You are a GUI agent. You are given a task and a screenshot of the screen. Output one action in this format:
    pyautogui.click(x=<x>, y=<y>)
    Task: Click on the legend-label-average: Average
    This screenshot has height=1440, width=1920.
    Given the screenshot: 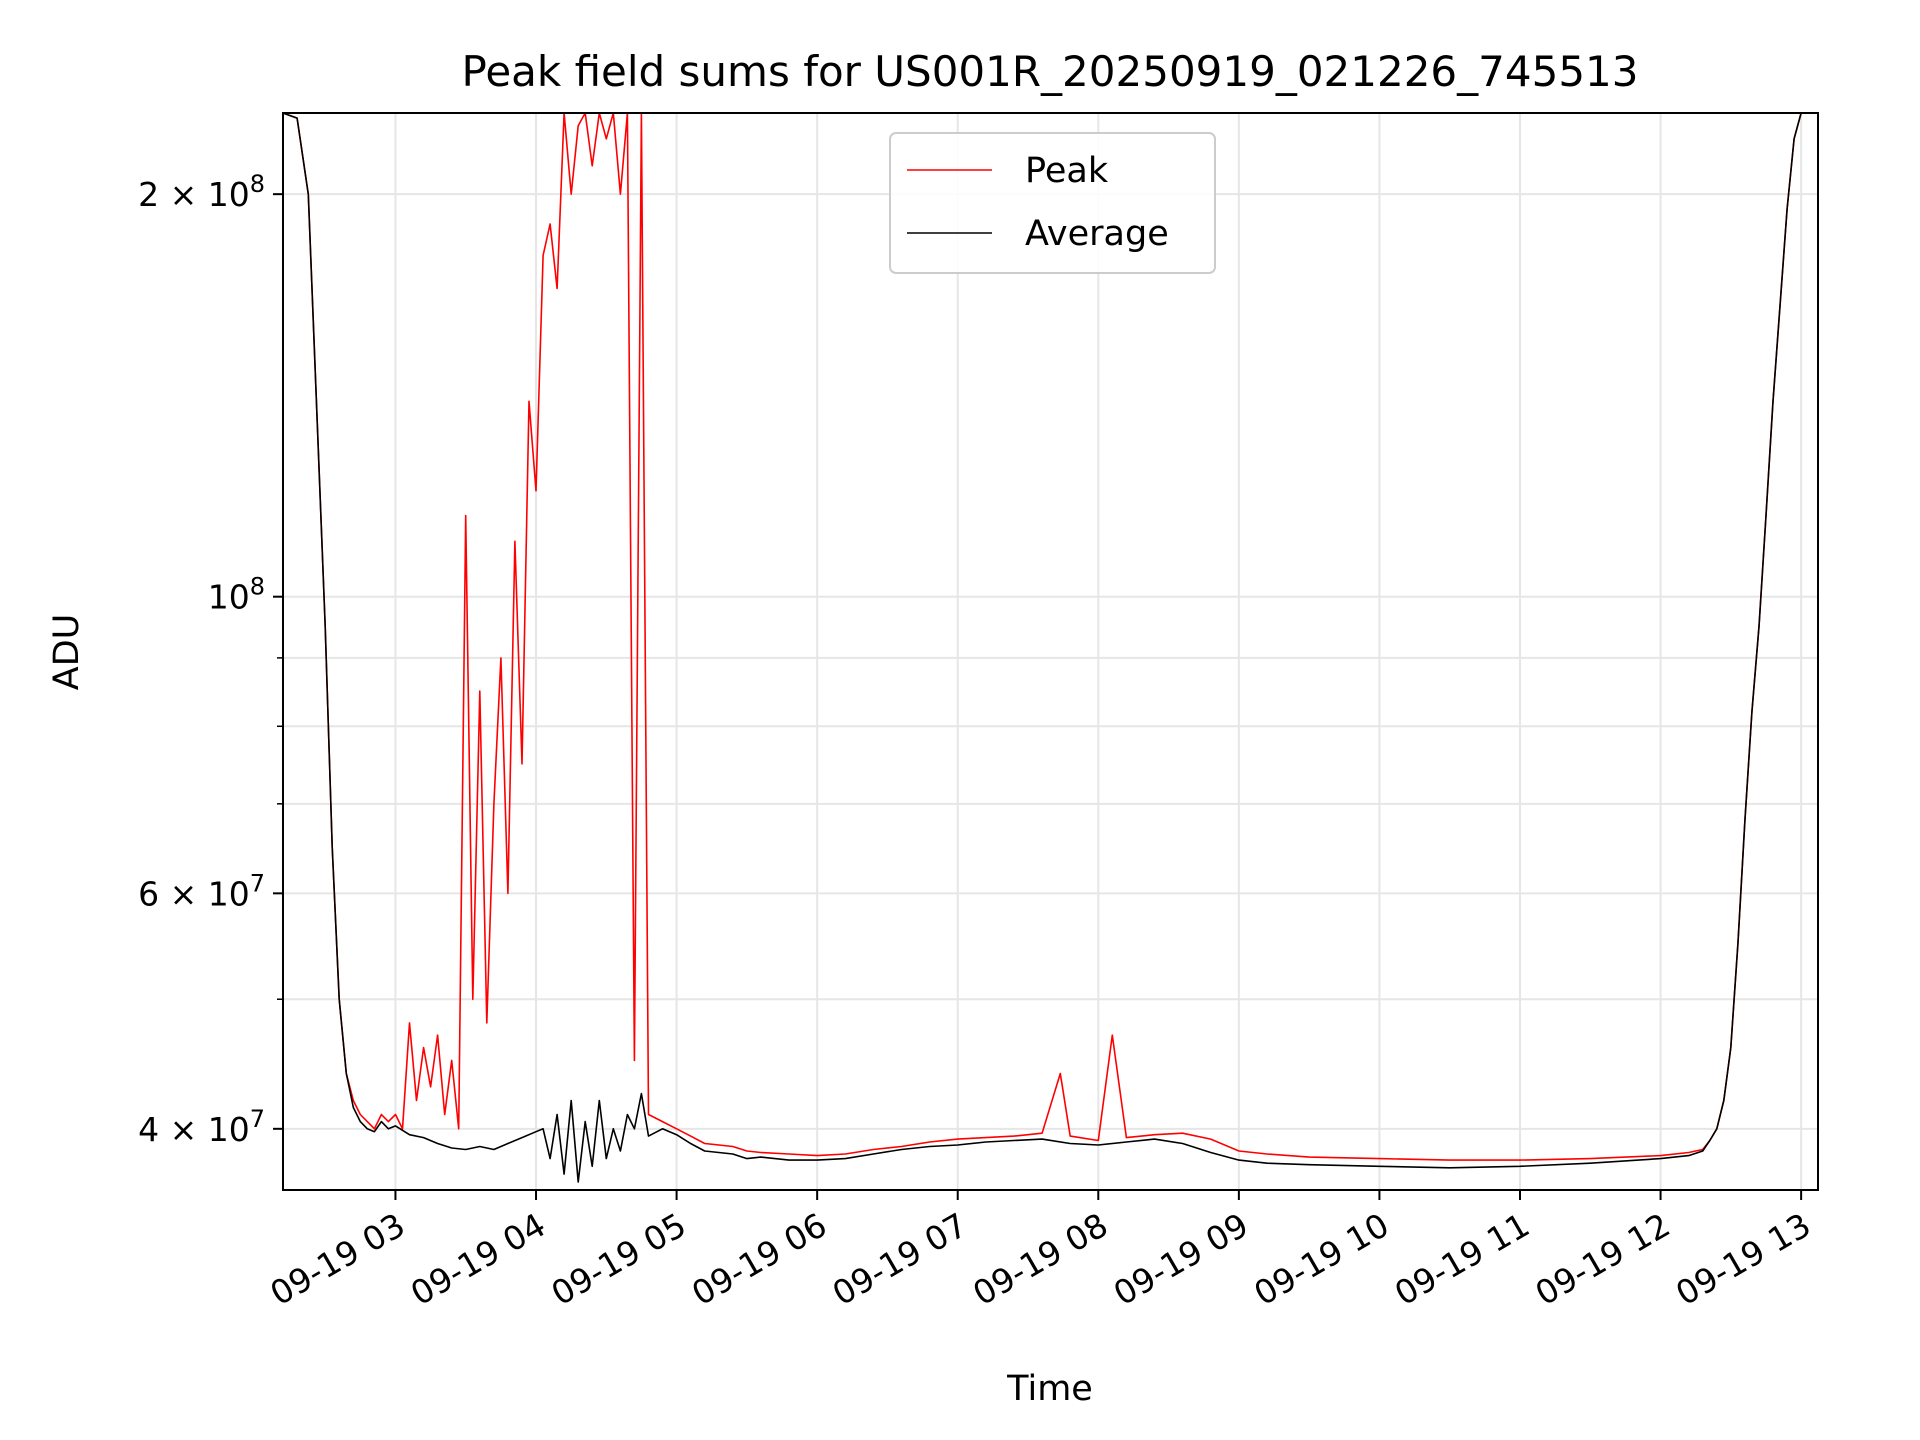 What is the action you would take?
    pyautogui.click(x=1097, y=234)
    